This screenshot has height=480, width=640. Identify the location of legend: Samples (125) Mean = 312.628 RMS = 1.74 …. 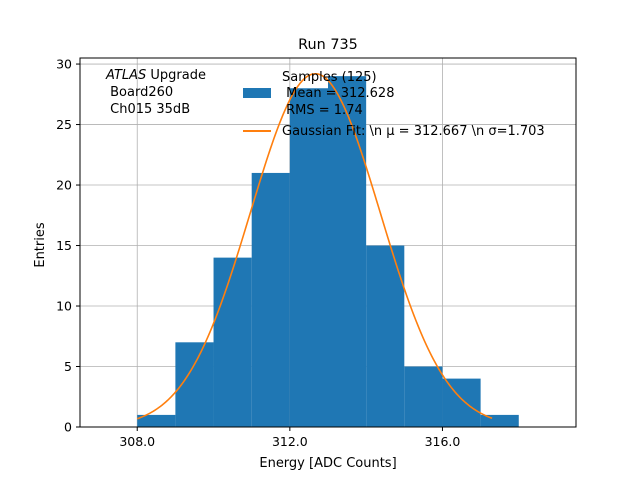
(394, 104).